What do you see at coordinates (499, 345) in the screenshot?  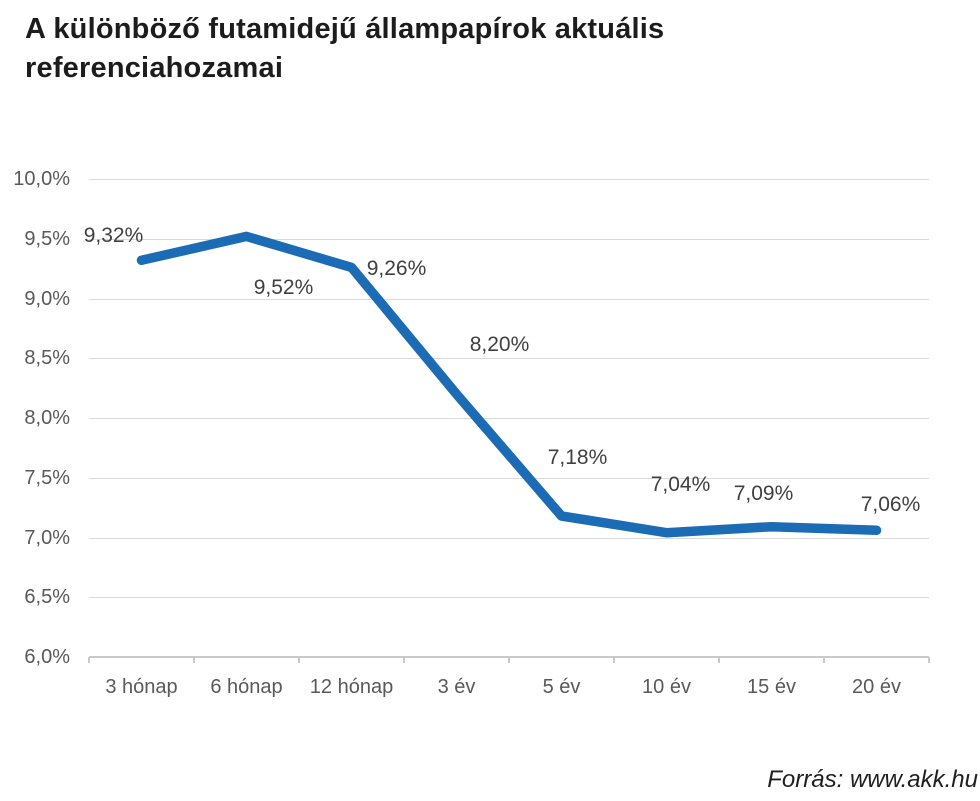 I see `data-point-label: 8,20%` at bounding box center [499, 345].